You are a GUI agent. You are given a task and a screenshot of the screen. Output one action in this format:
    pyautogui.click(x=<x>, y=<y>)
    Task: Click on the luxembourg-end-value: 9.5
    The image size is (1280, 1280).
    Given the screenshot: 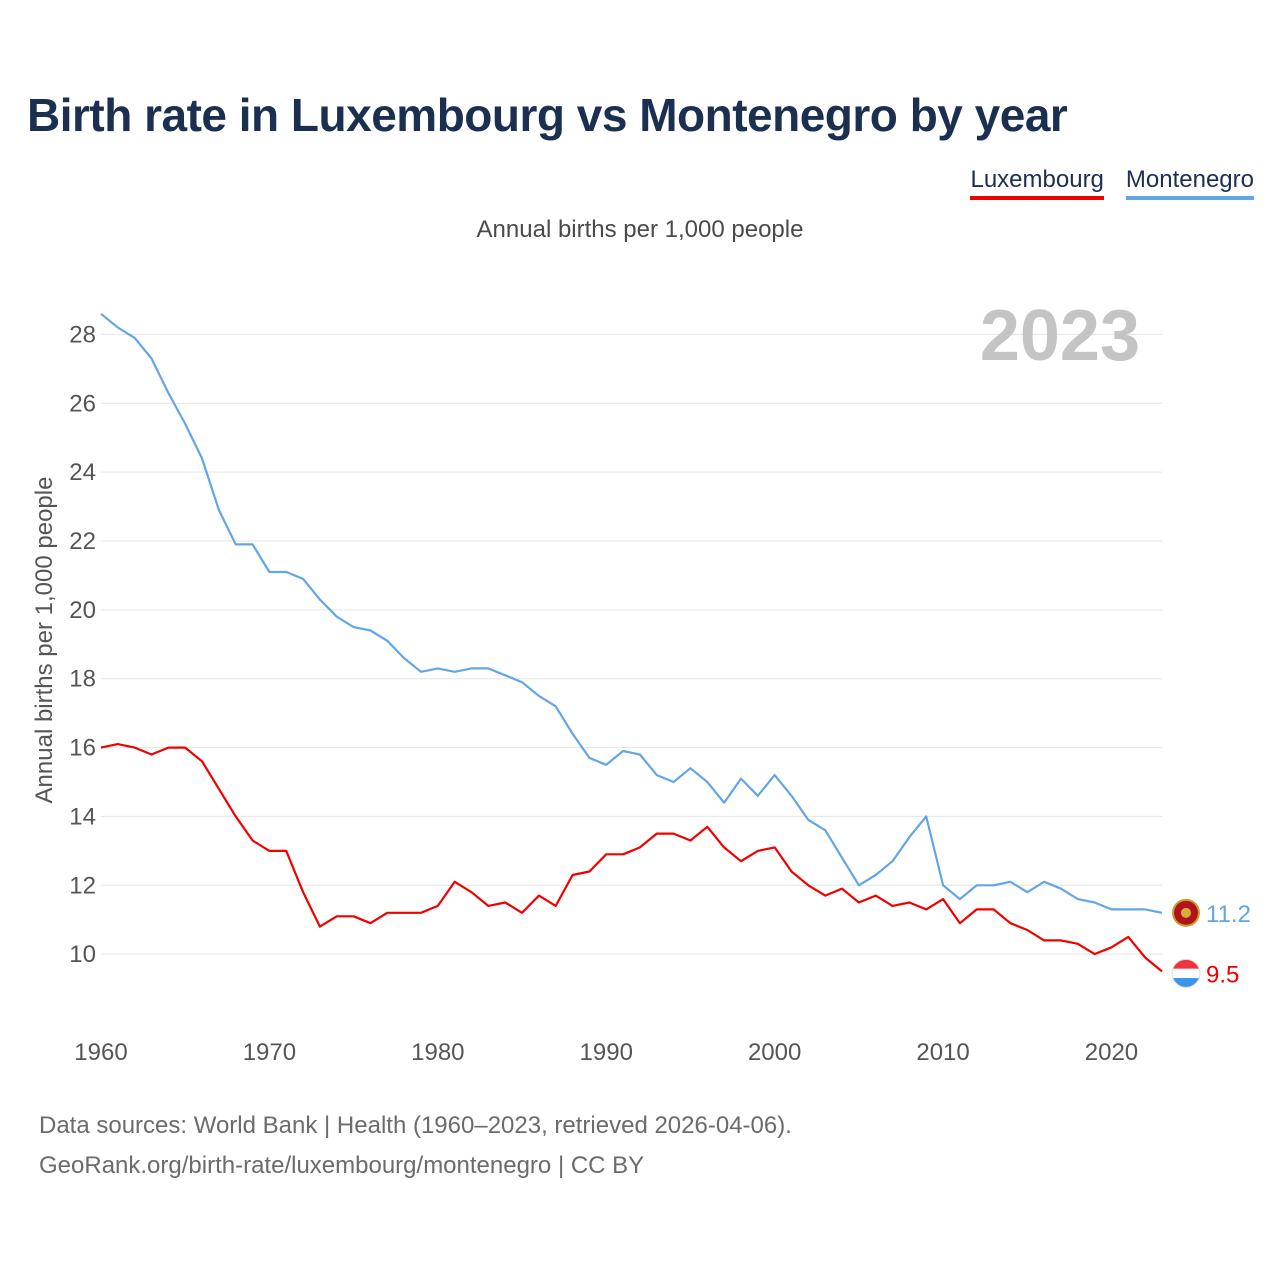 What is the action you would take?
    pyautogui.click(x=1222, y=974)
    